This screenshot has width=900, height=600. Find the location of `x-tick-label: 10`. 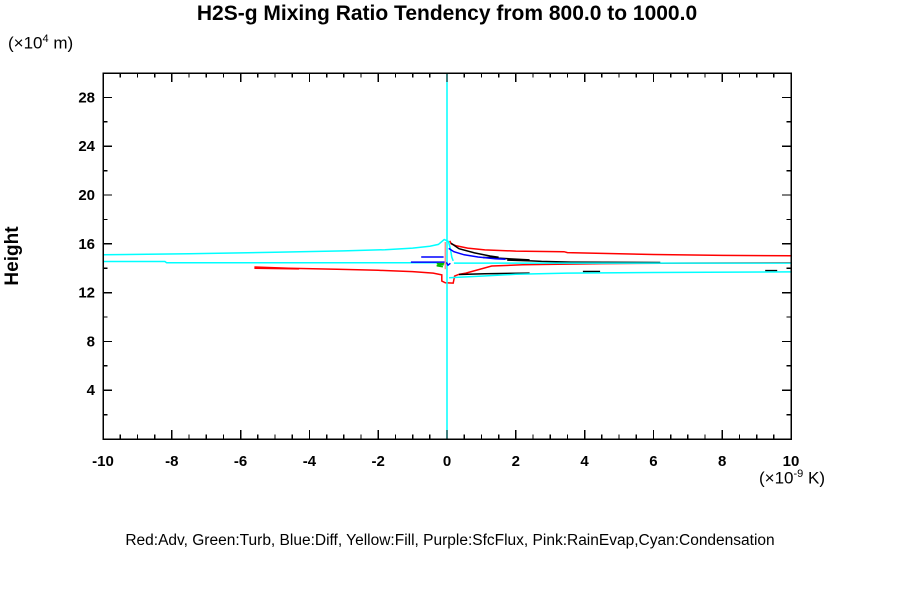

x-tick-label: 10 is located at coordinates (791, 461).